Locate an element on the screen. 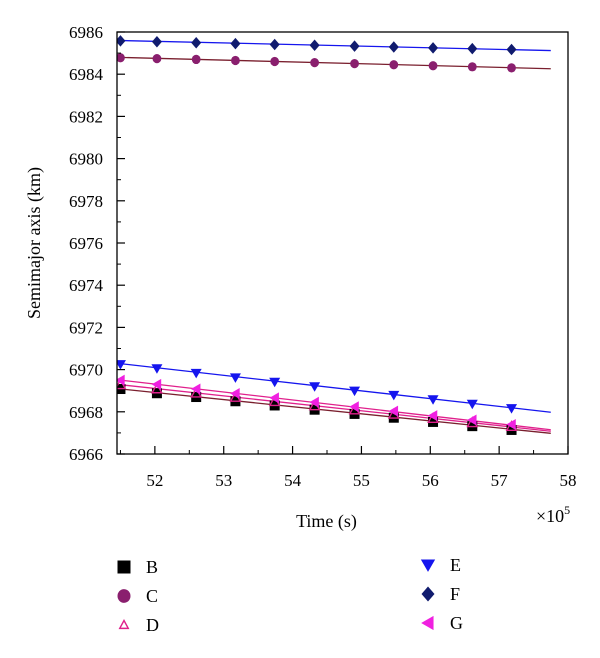  legend-label-b: B is located at coordinates (152, 567).